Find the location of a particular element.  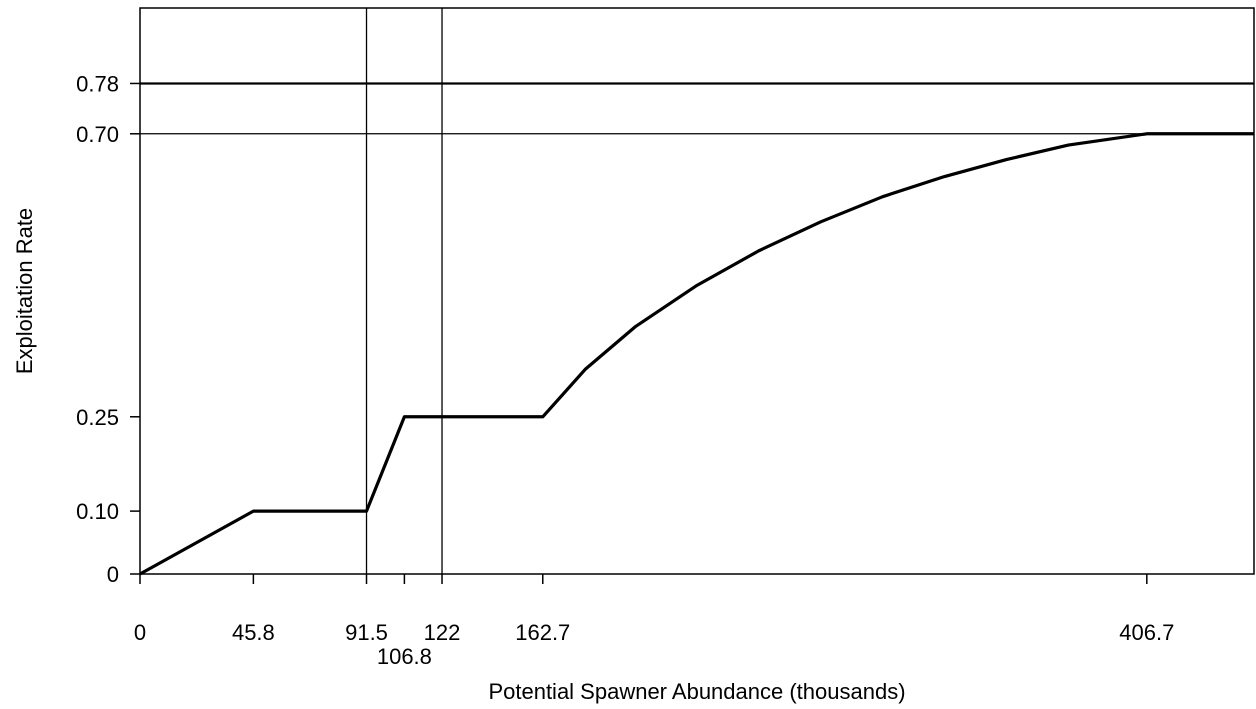

y-tick-label: 0.70 is located at coordinates (97, 134).